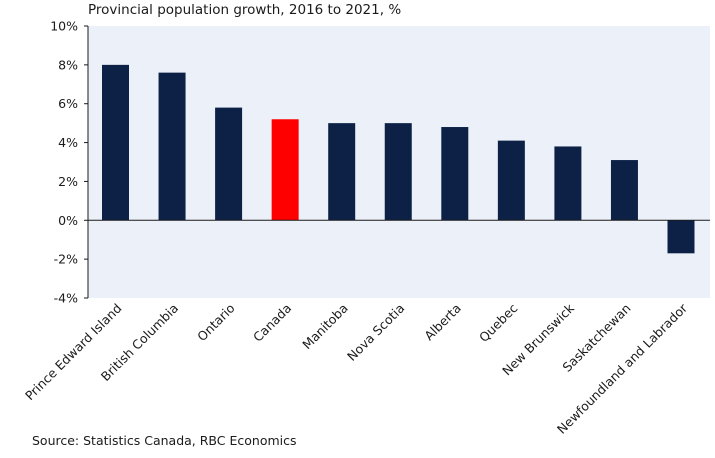 The width and height of the screenshot is (715, 458). I want to click on y-tick-label: 4%, so click(68, 142).